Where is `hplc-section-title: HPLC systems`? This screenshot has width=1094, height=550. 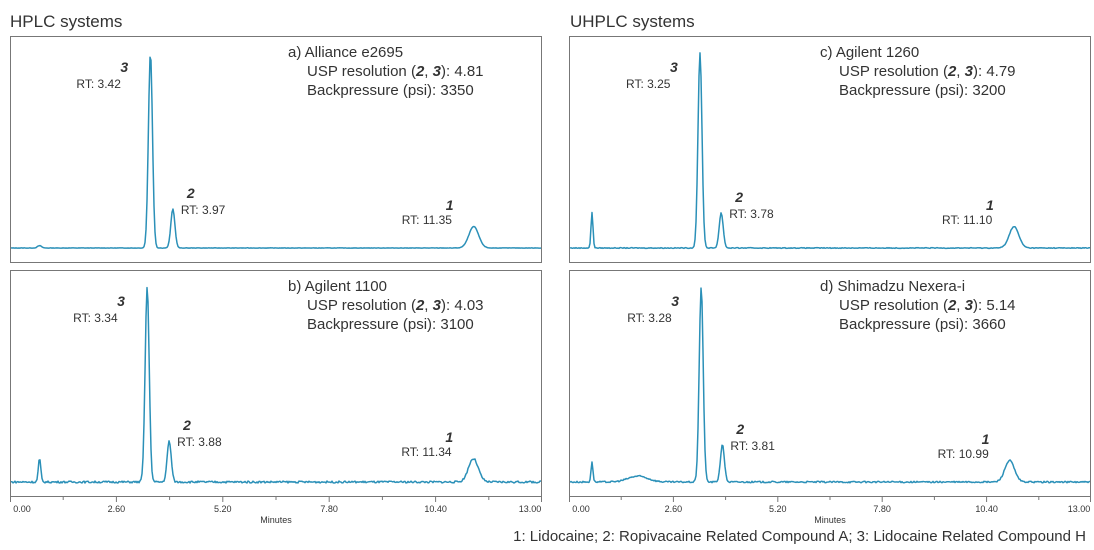 hplc-section-title: HPLC systems is located at coordinates (66, 21).